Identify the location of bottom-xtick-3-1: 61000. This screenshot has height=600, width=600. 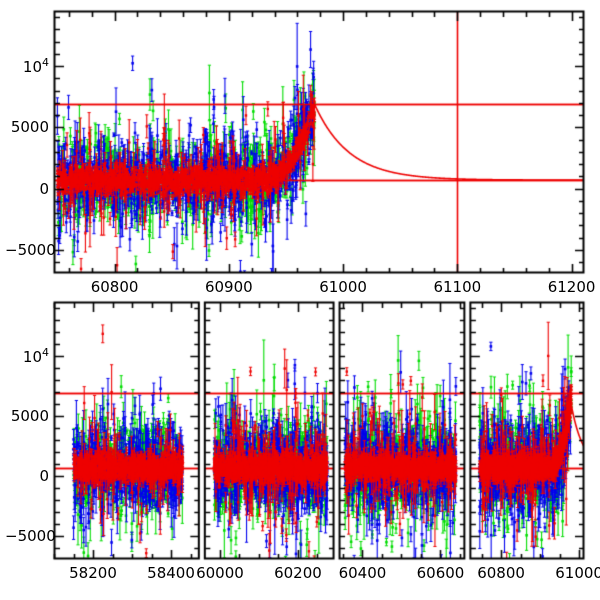
(577, 573).